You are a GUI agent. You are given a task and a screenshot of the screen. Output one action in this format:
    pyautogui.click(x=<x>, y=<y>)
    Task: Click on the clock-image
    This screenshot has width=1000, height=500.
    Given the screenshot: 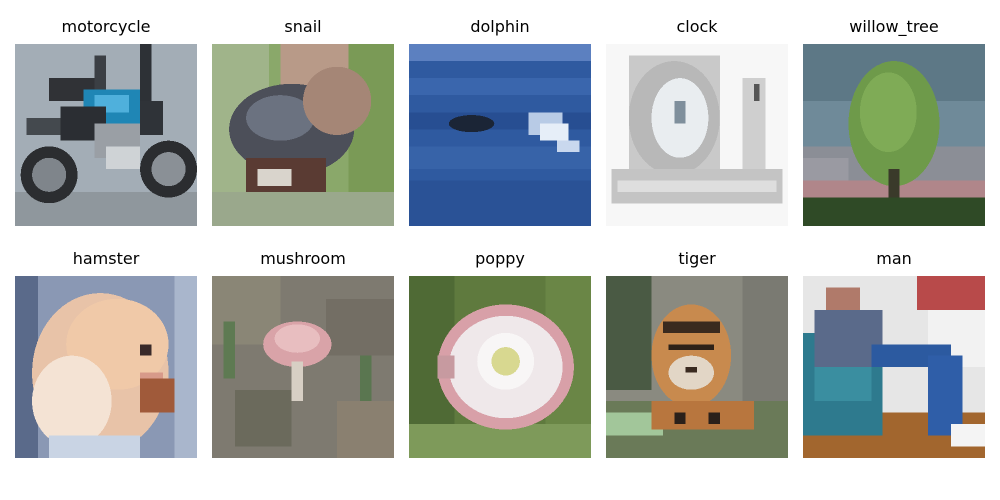 What is the action you would take?
    pyautogui.click(x=697, y=135)
    